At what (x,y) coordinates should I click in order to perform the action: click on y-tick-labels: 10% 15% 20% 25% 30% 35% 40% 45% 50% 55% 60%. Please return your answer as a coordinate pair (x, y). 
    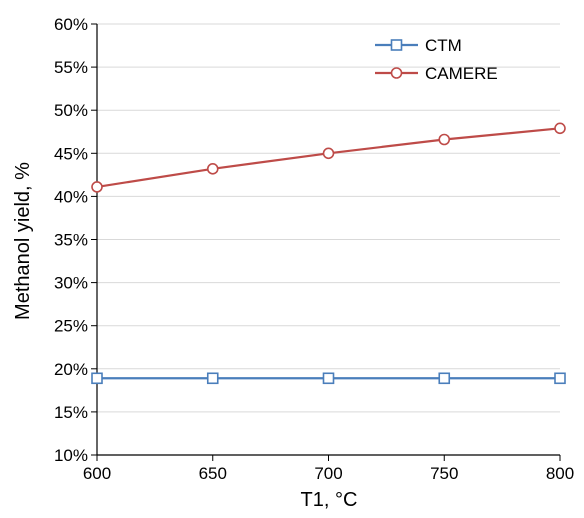
    Looking at the image, I should click on (71, 240).